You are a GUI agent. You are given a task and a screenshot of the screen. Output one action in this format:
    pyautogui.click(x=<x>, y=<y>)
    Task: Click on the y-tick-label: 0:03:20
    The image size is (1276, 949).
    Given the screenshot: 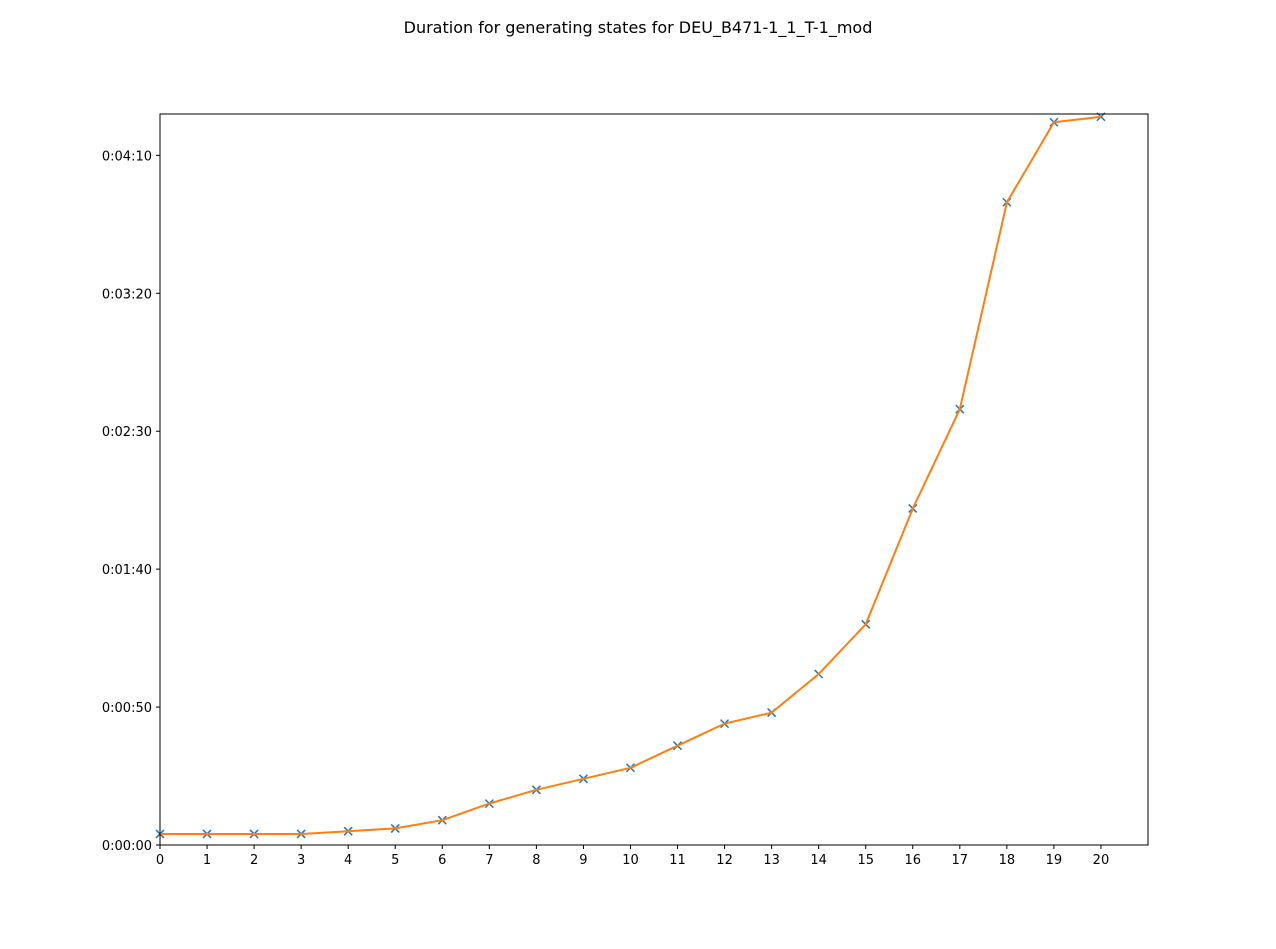 What is the action you would take?
    pyautogui.click(x=127, y=294)
    